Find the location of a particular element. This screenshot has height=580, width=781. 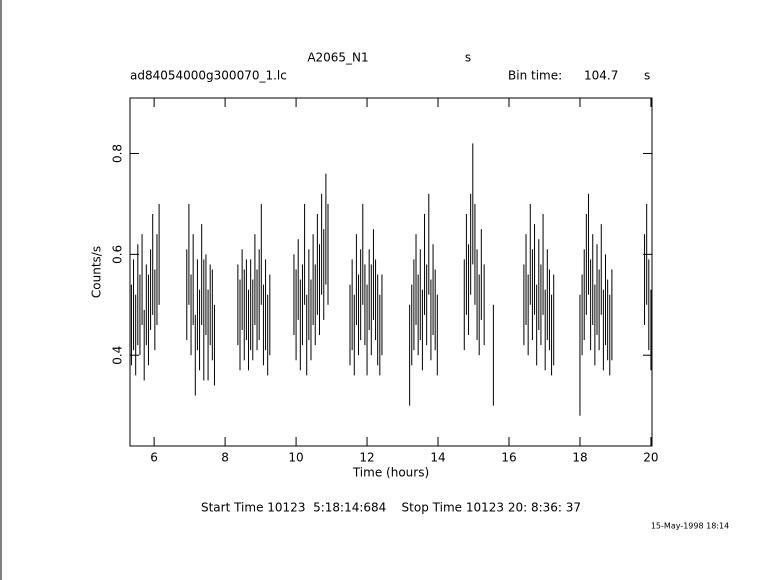

bin-time-unit: s is located at coordinates (647, 76).